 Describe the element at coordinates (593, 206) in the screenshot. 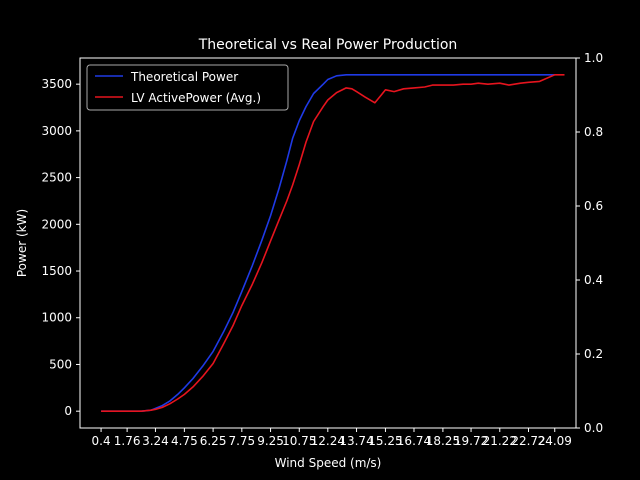

I see `y2-tick-label: 0.6` at that location.